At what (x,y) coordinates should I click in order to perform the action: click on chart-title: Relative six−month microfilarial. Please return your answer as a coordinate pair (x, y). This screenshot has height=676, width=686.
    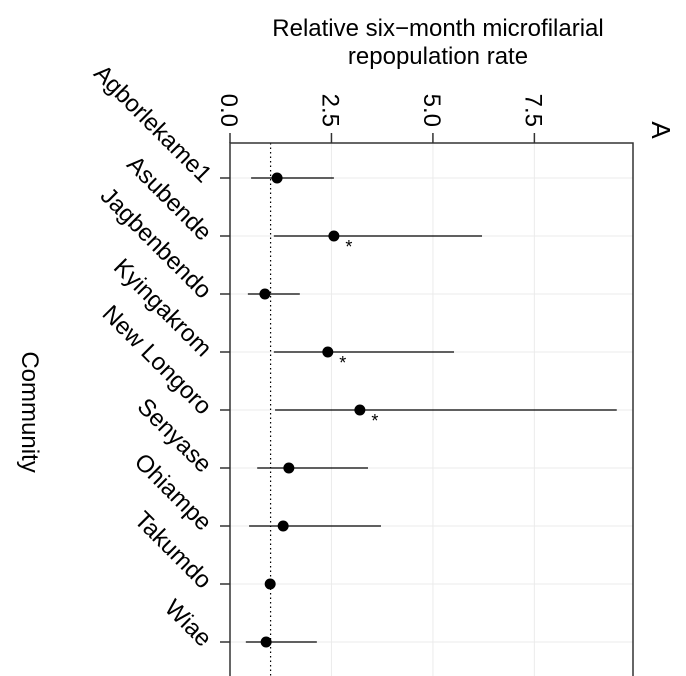
    Looking at the image, I should click on (437, 28).